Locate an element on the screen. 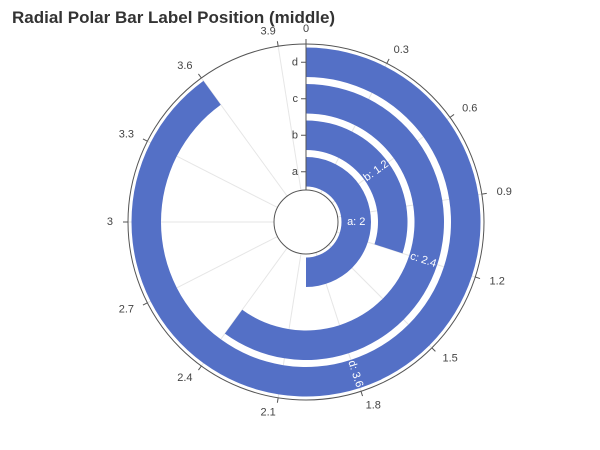 The height and width of the screenshot is (450, 600). bar-label-a: a: 2 is located at coordinates (356, 222).